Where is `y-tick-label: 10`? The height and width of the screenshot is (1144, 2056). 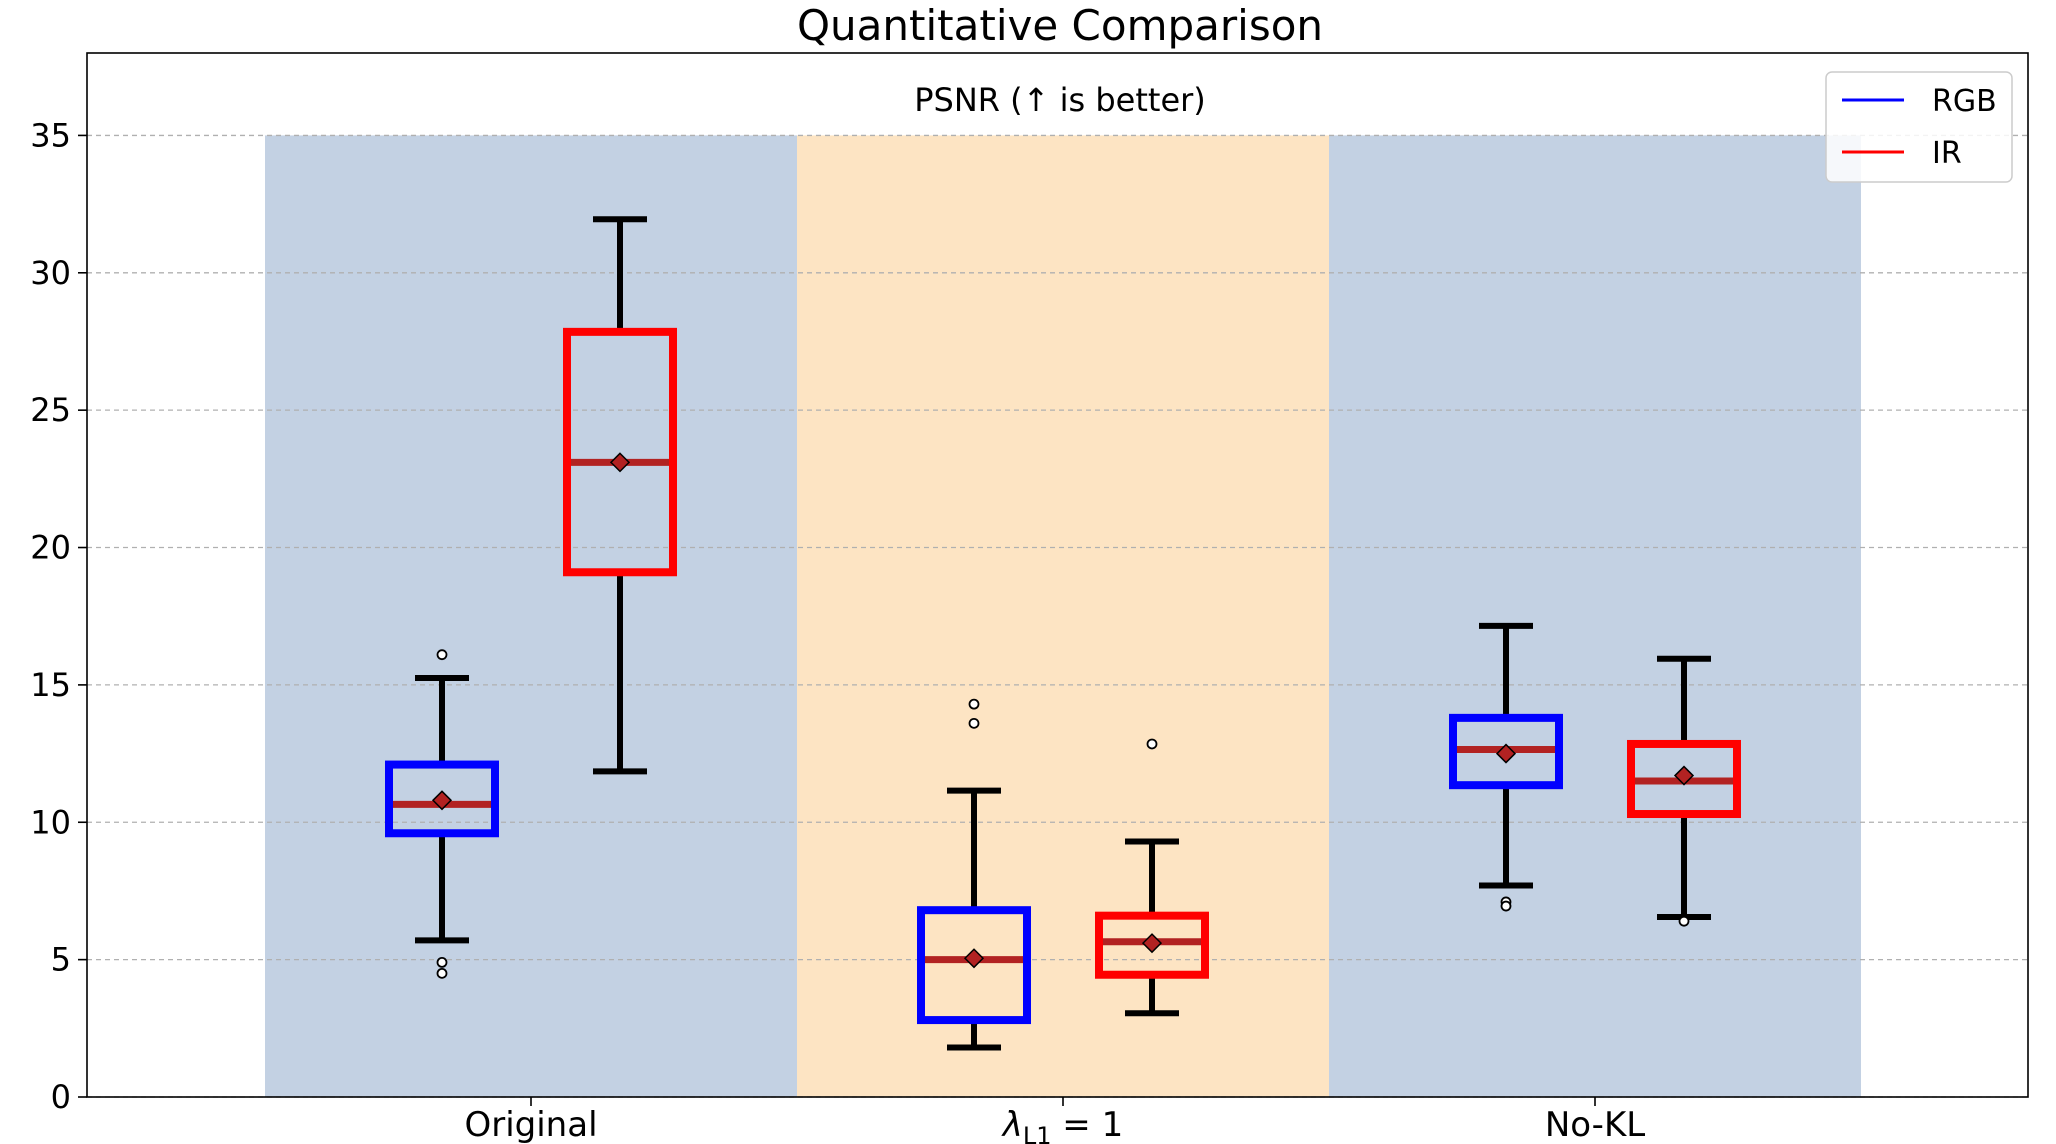
y-tick-label: 10 is located at coordinates (50, 822).